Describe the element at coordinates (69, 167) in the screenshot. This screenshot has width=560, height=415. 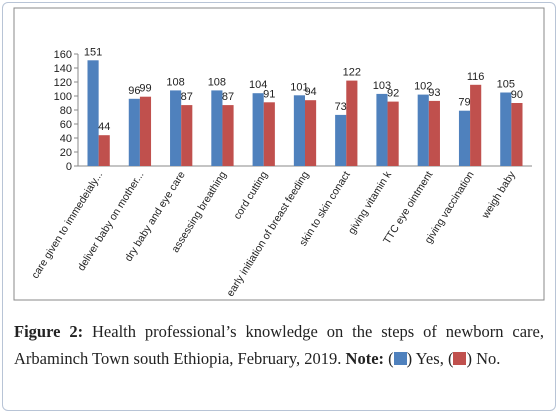
I see `y-tick-label: 0` at that location.